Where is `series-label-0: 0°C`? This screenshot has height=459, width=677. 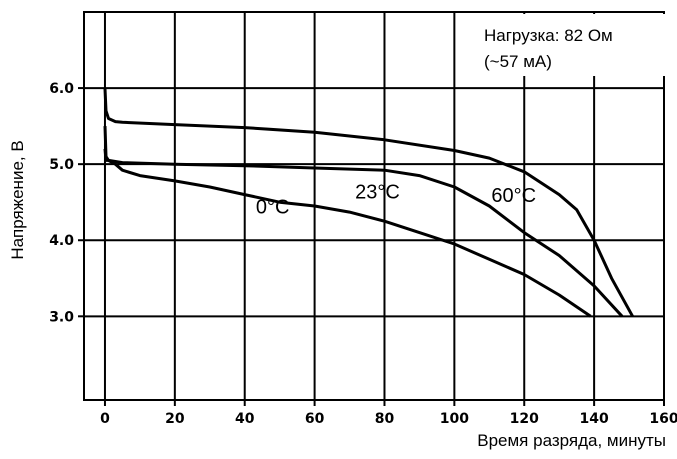
series-label-0: 0°C is located at coordinates (273, 208).